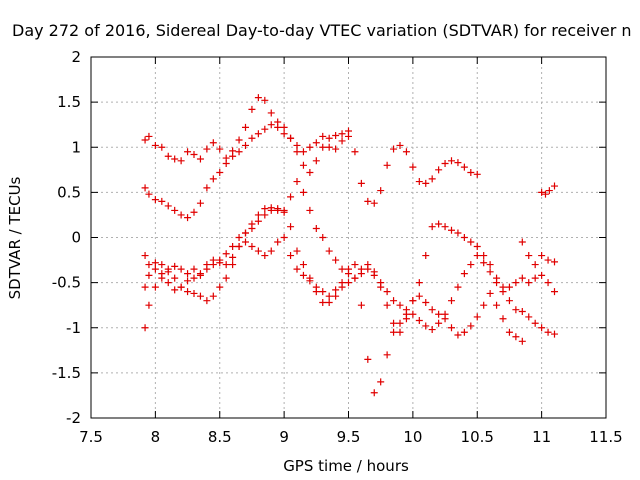 The width and height of the screenshot is (640, 480). What do you see at coordinates (412, 437) in the screenshot?
I see `x-tick-label: 10` at bounding box center [412, 437].